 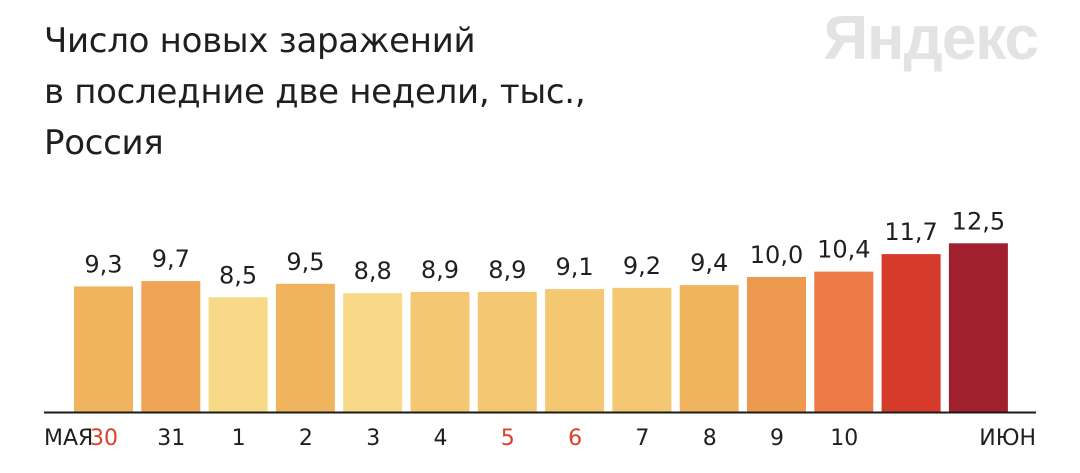 I want to click on x-tick-label-13: ИЮН, so click(x=1007, y=438).